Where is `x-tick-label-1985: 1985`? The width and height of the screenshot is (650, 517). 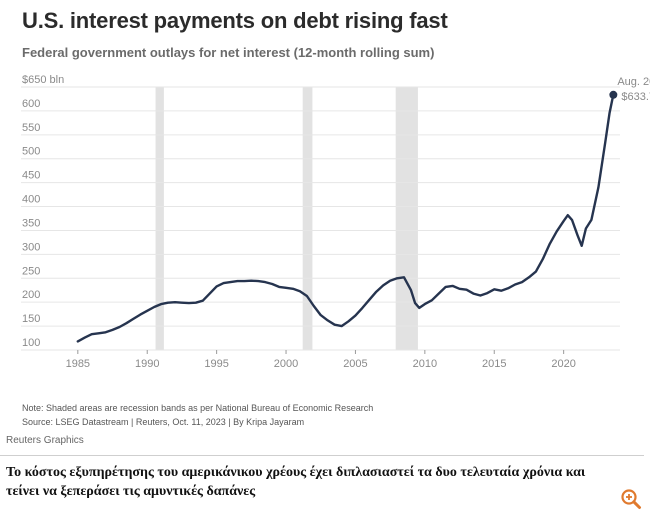 x-tick-label-1985: 1985 is located at coordinates (78, 364).